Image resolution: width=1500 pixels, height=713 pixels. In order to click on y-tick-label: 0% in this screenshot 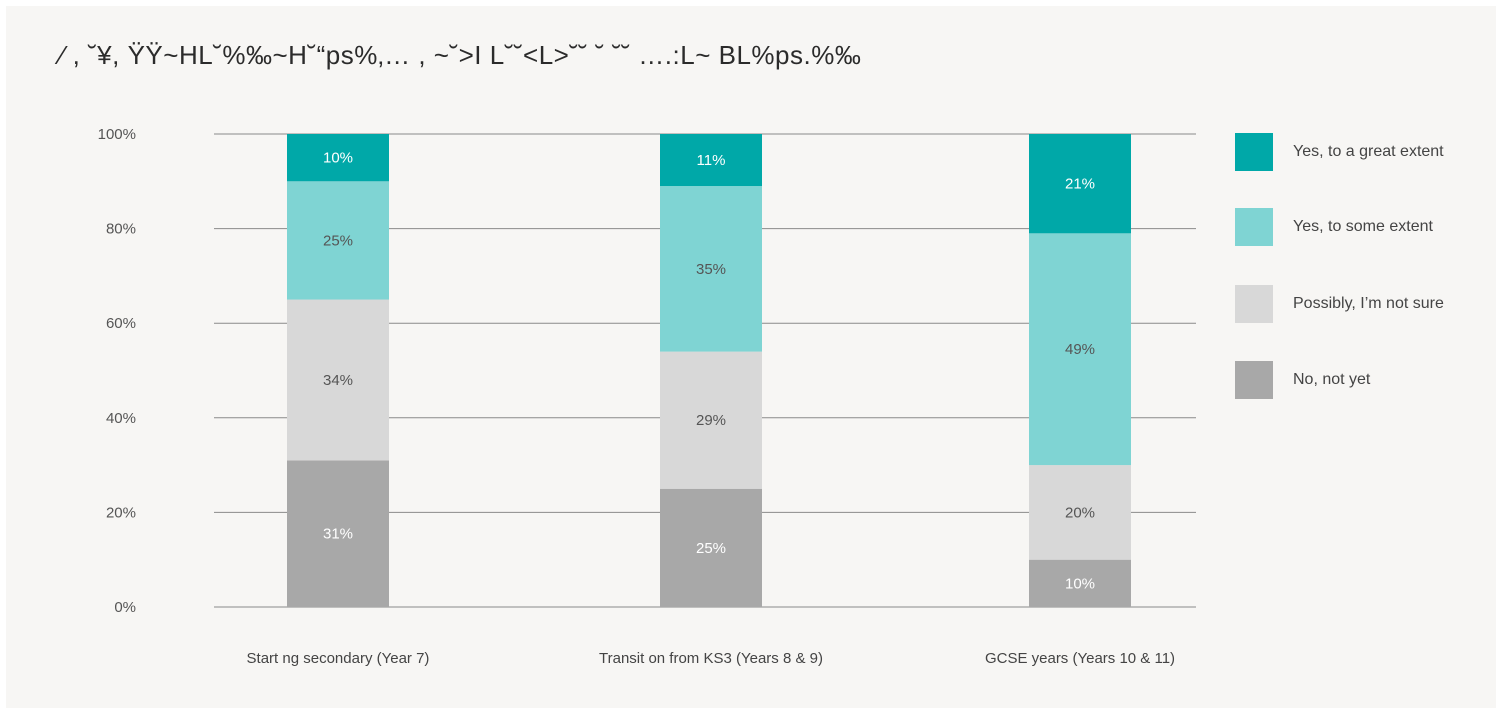, I will do `click(125, 607)`.